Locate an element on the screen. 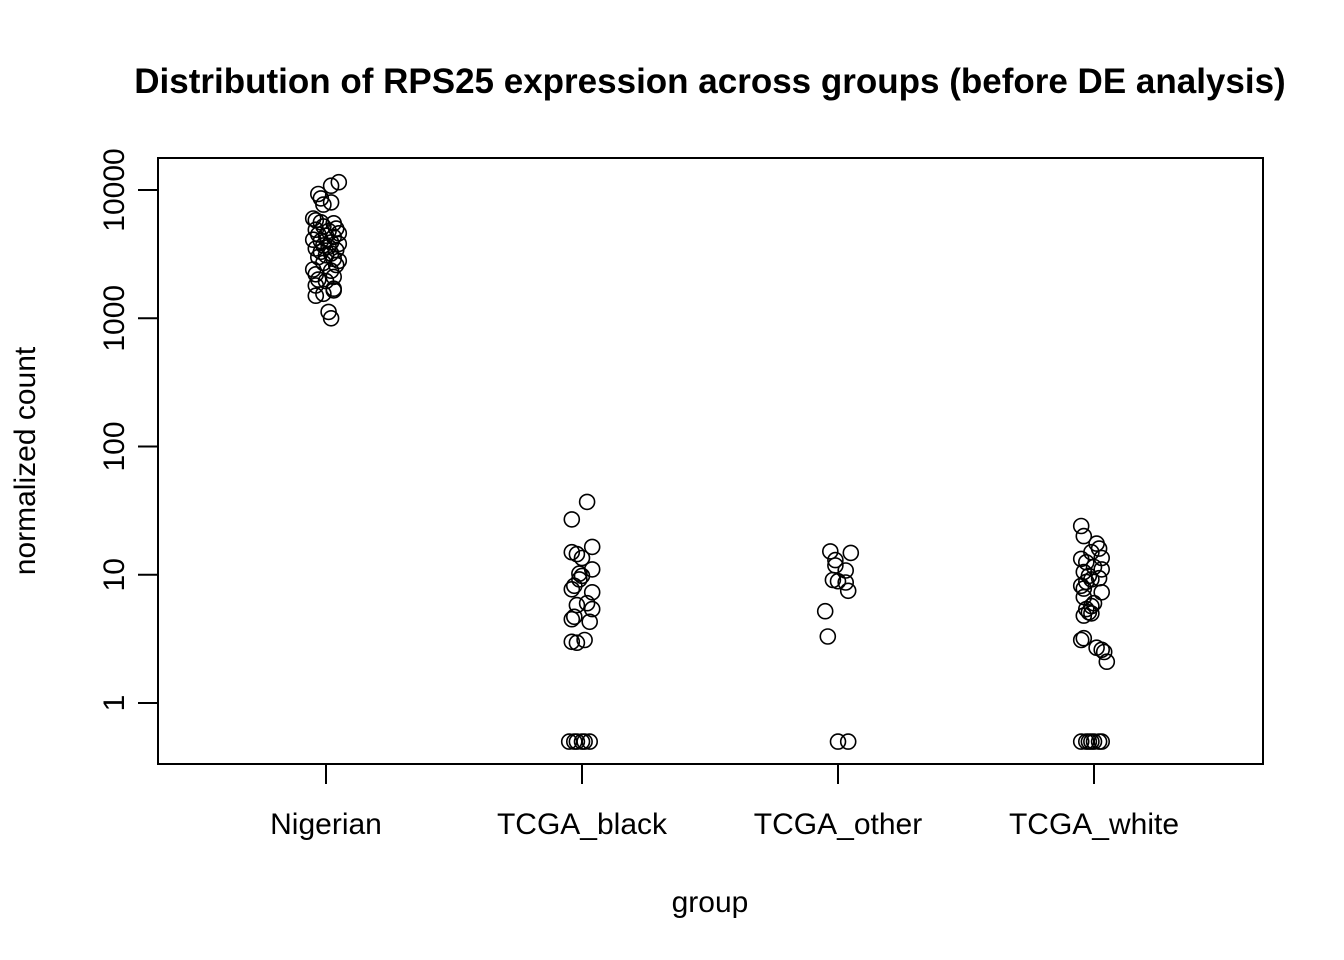 Image resolution: width=1344 pixels, height=960 pixels. x-tick-label: TCGA_white is located at coordinates (1094, 824).